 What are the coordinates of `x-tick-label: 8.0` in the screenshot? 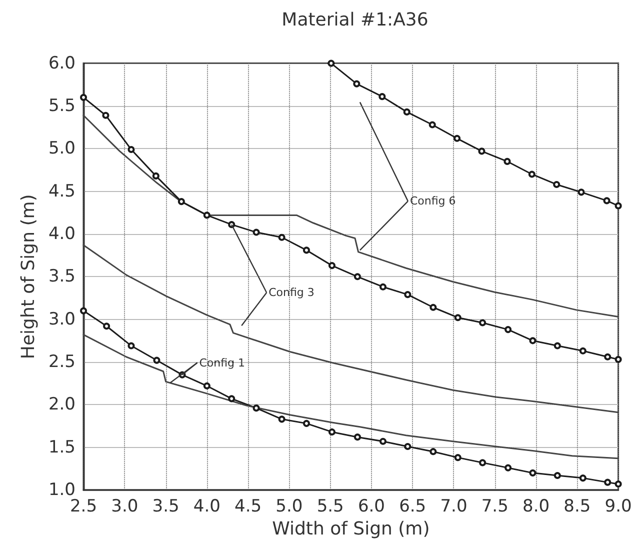 It's located at (536, 506).